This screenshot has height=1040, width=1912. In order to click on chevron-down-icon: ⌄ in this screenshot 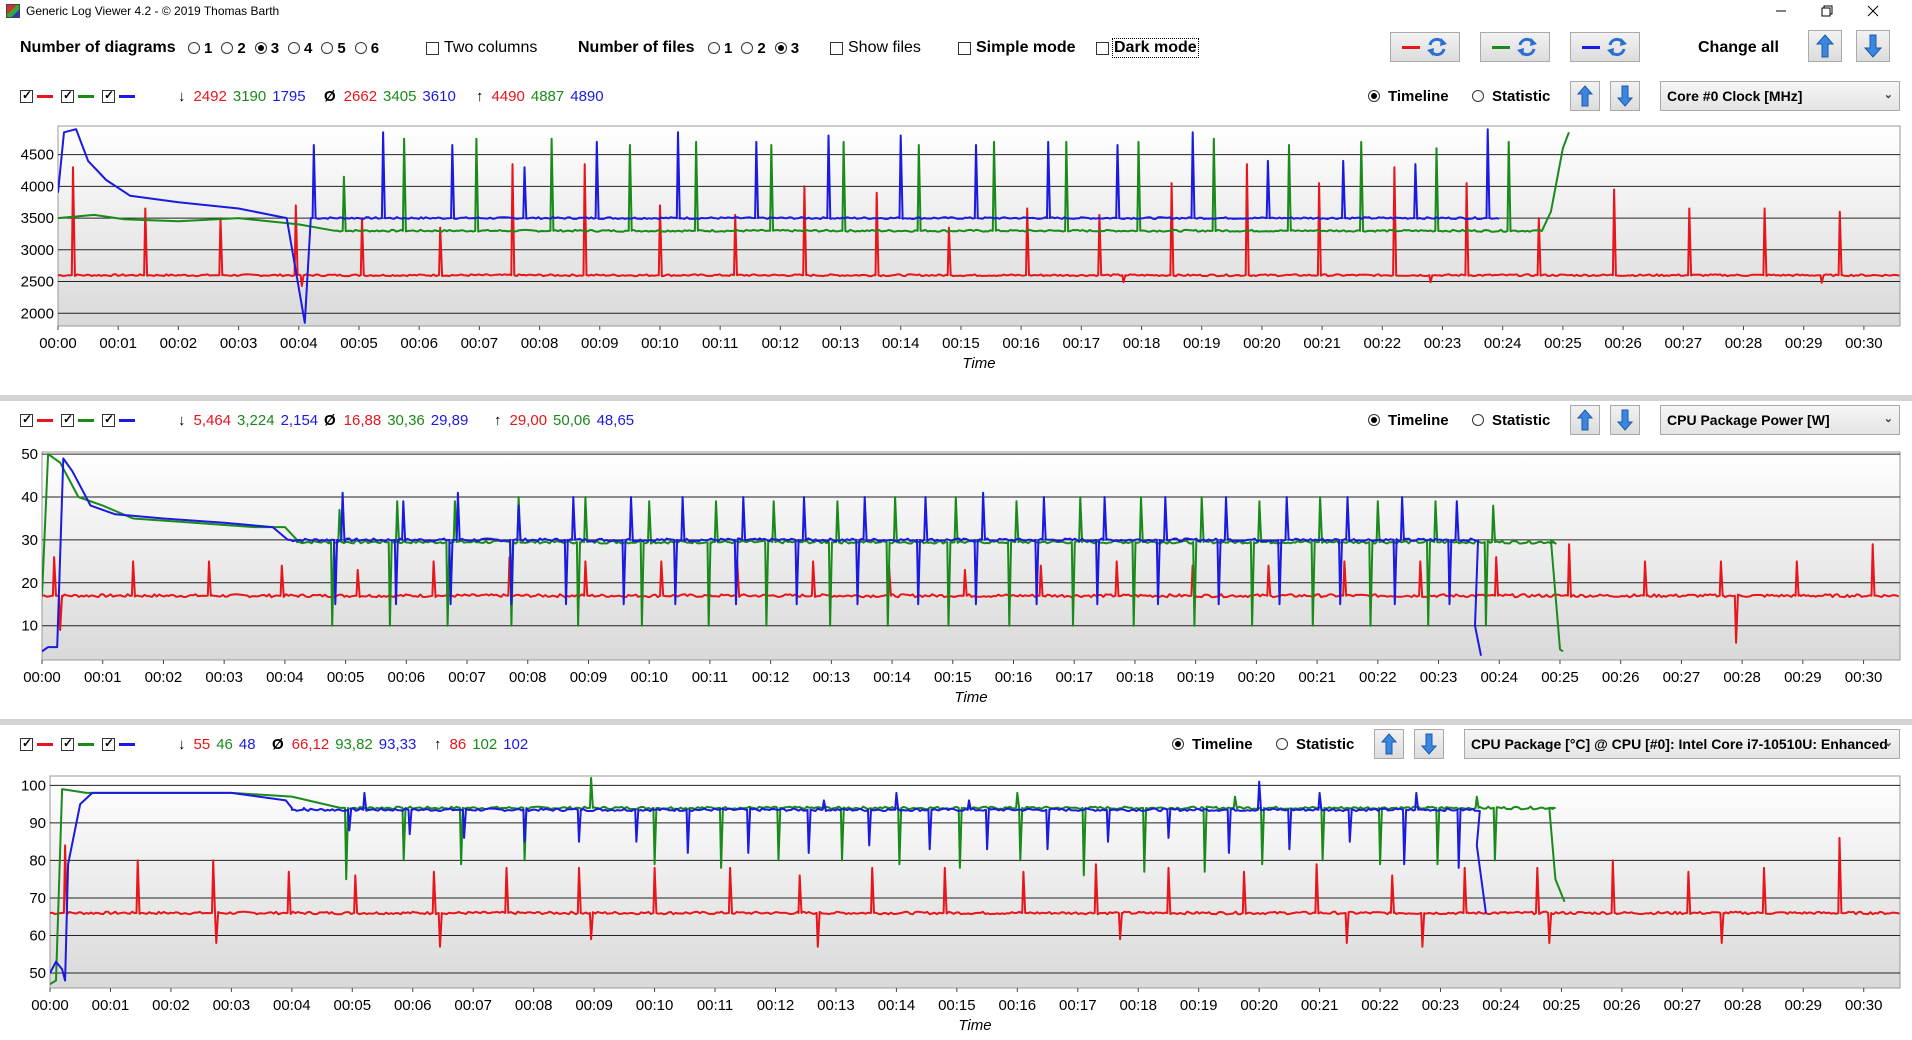, I will do `click(1888, 419)`.